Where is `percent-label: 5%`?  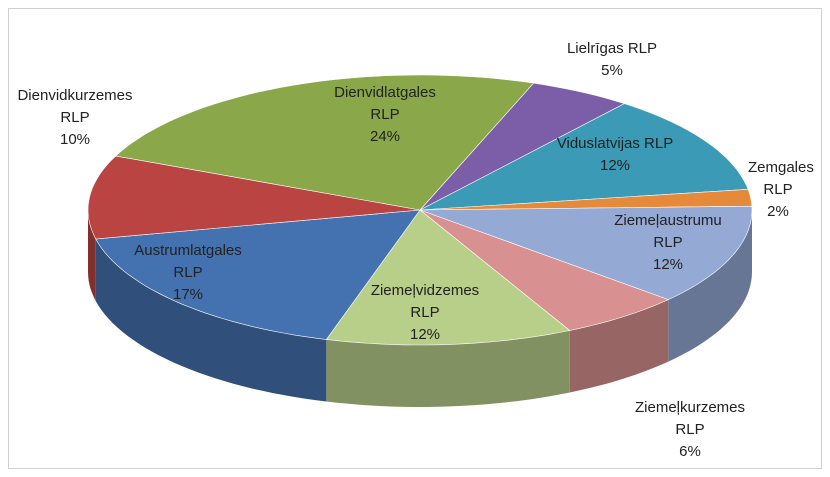 percent-label: 5% is located at coordinates (612, 70).